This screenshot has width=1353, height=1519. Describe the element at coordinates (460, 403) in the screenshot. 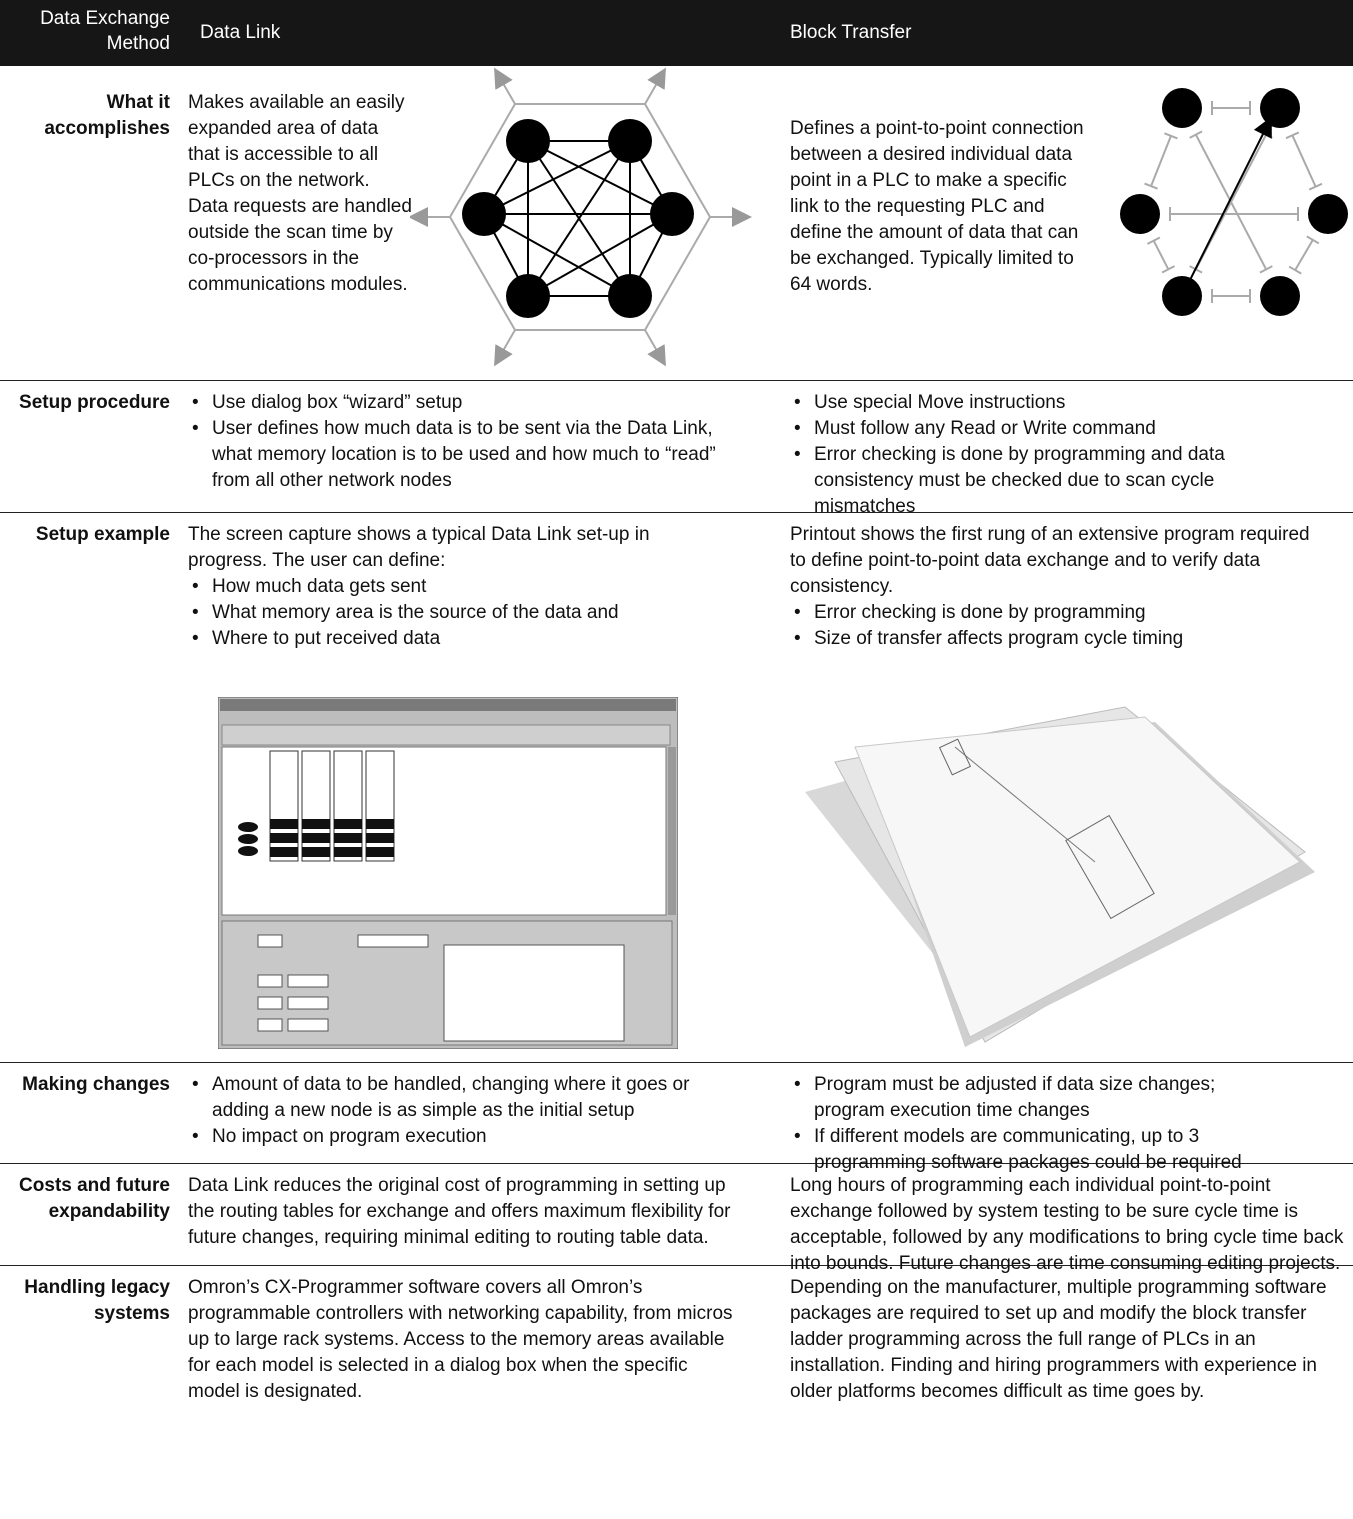

I see `bullet: Use dialog box “wizard” setup` at that location.